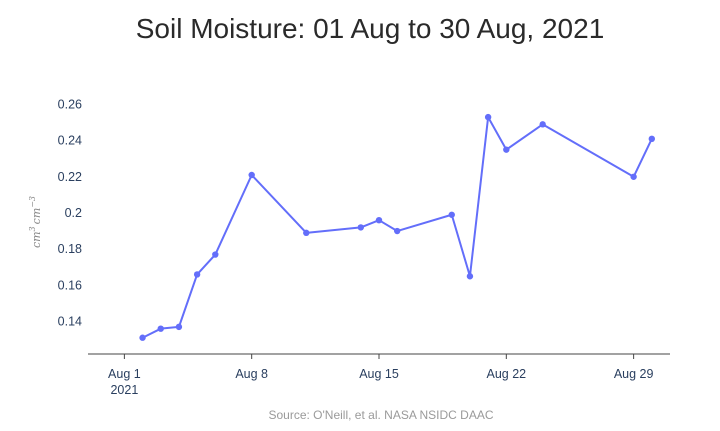  What do you see at coordinates (70, 249) in the screenshot?
I see `y-tick-label: 0.18` at bounding box center [70, 249].